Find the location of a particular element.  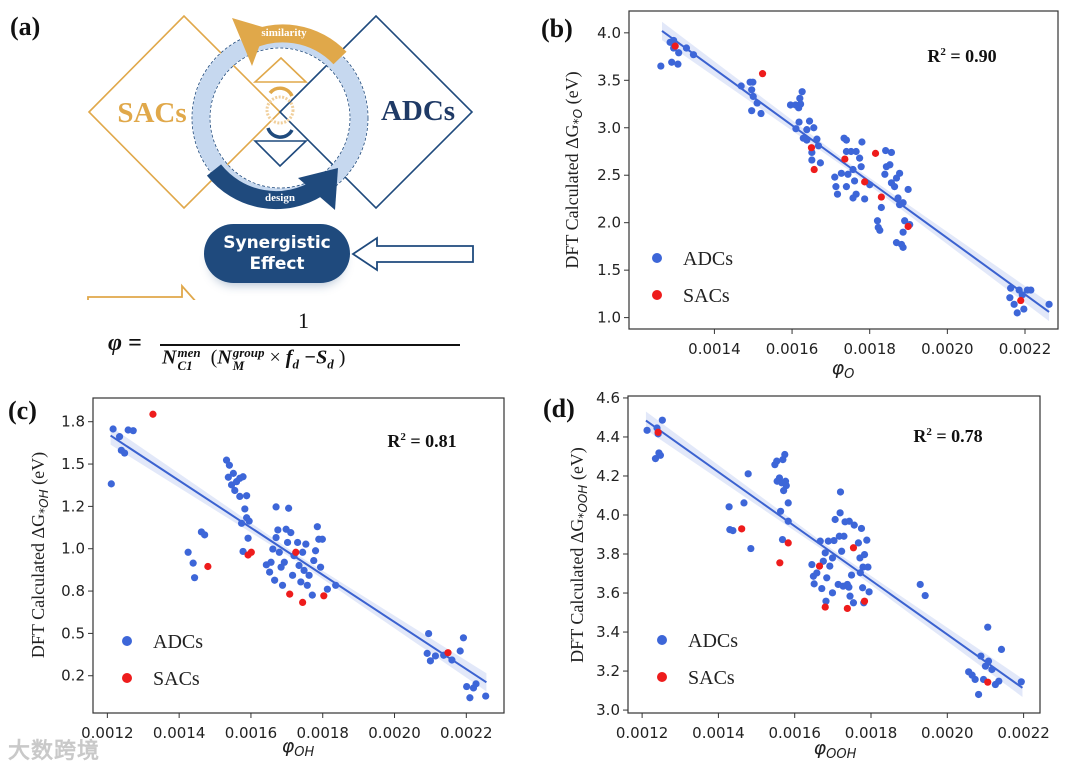

formula-numerator: 1 is located at coordinates (303, 320).